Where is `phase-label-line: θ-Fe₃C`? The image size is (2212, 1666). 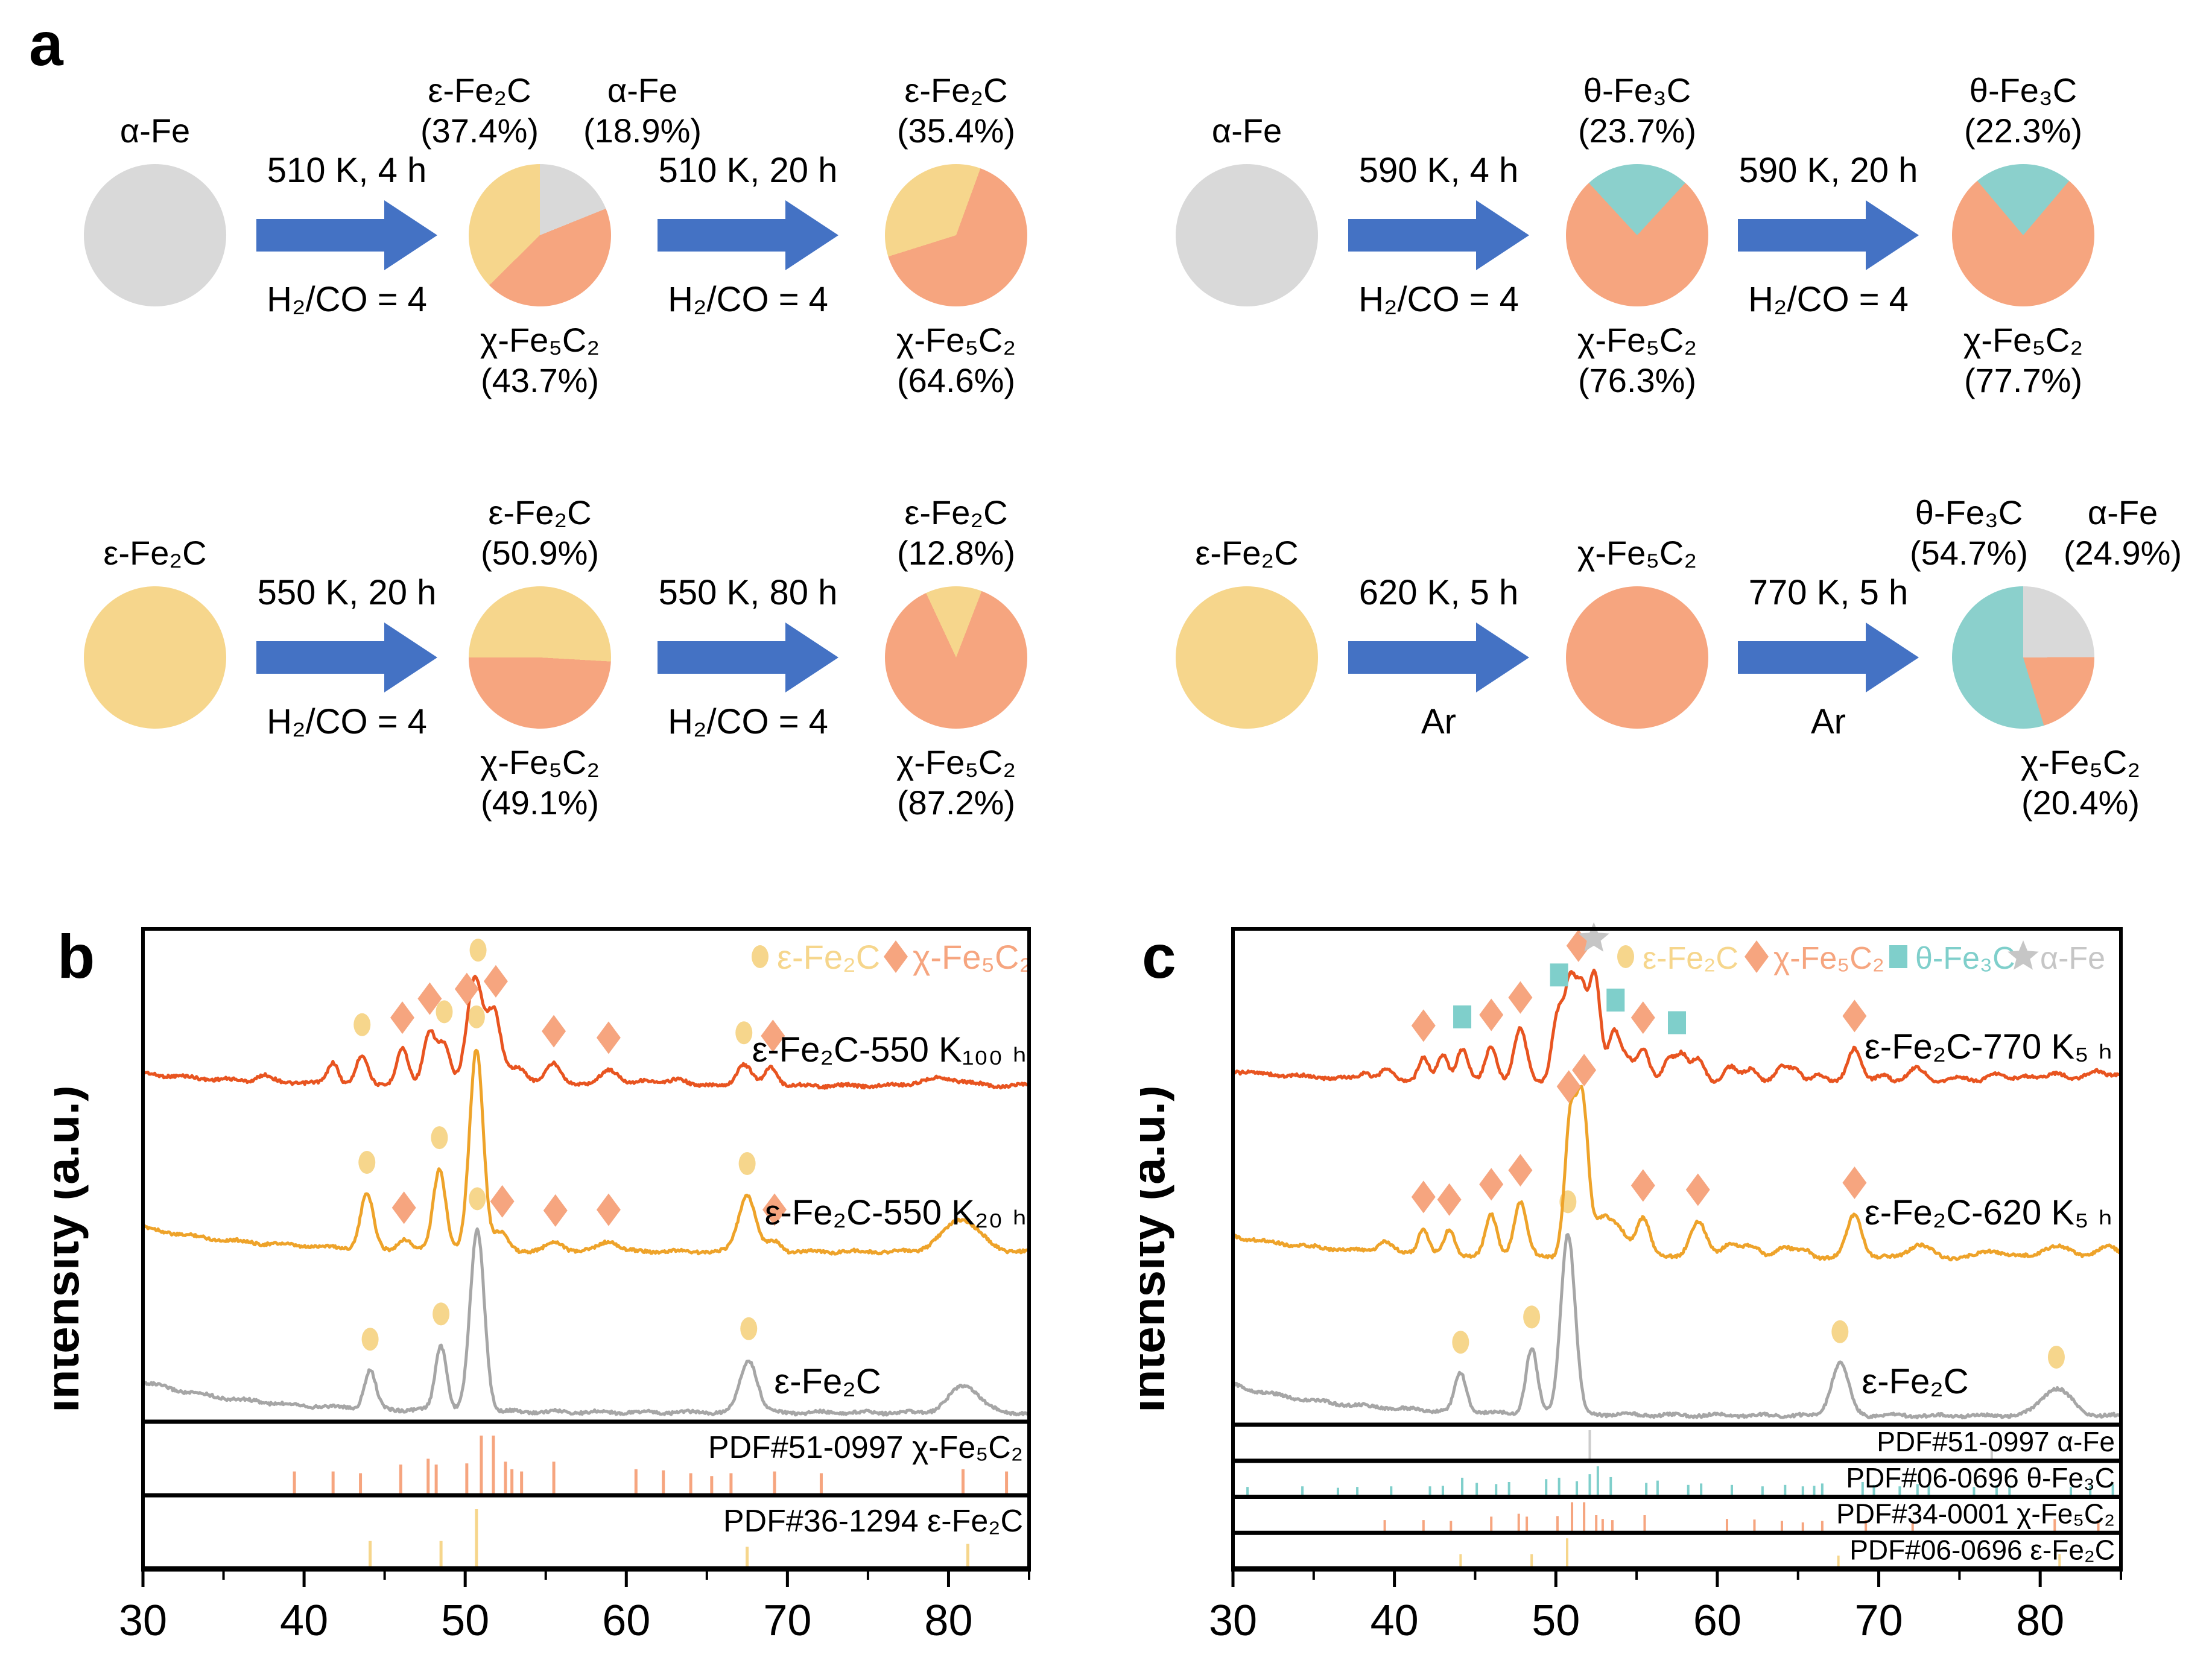
phase-label-line: θ-Fe₃C is located at coordinates (2023, 90).